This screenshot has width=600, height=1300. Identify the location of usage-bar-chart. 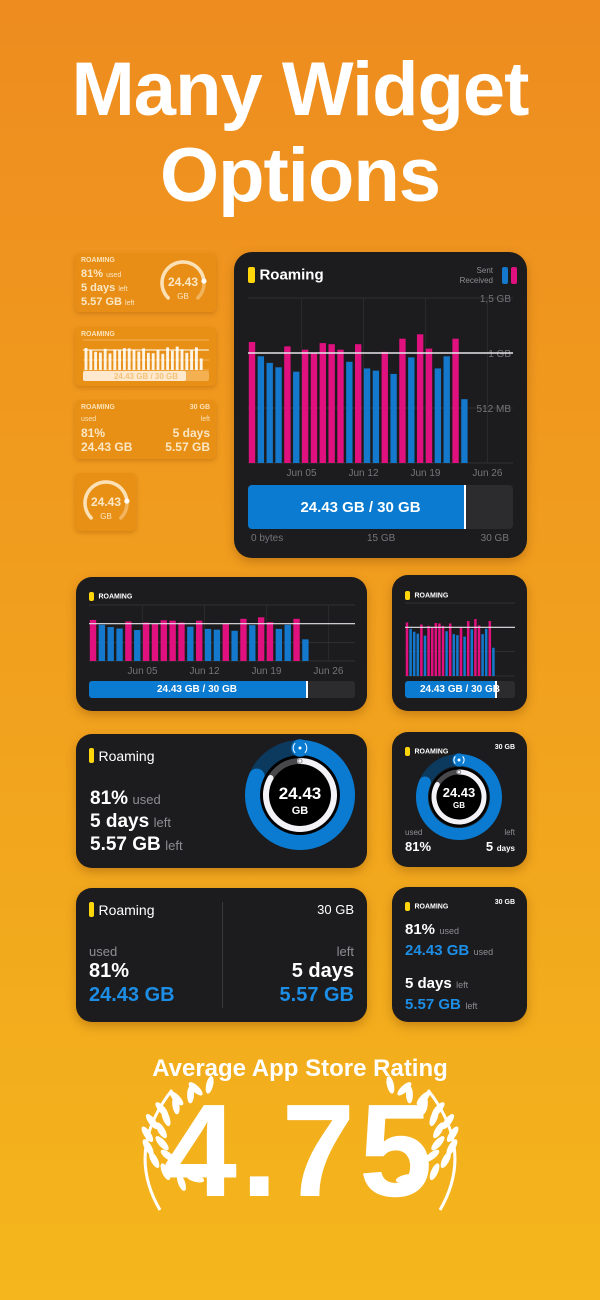
(460, 639).